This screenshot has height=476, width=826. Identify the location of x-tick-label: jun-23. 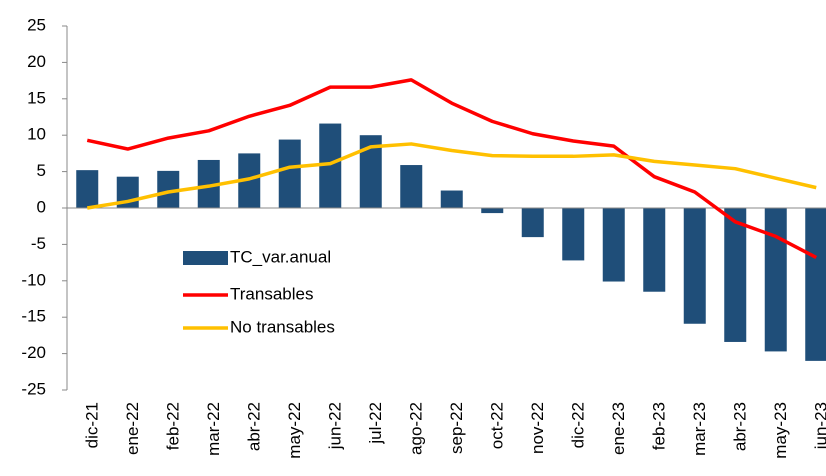
(819, 426).